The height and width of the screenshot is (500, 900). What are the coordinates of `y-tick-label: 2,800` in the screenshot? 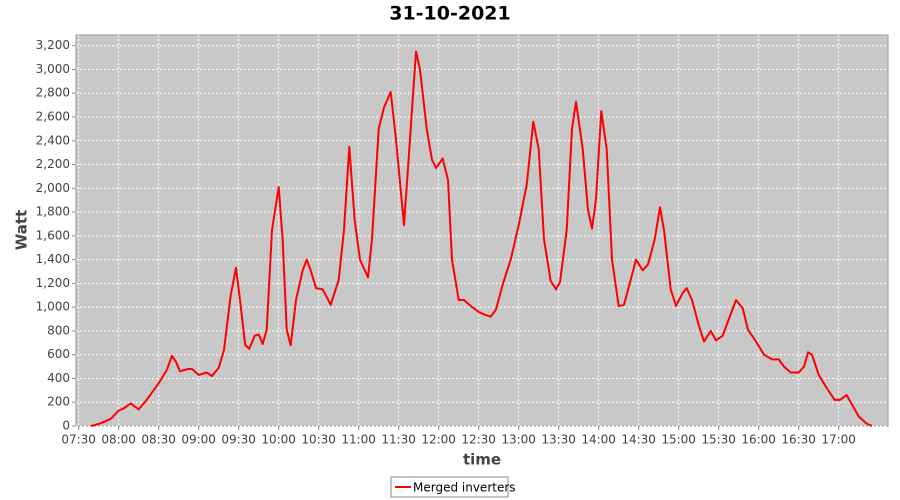 It's located at (53, 93).